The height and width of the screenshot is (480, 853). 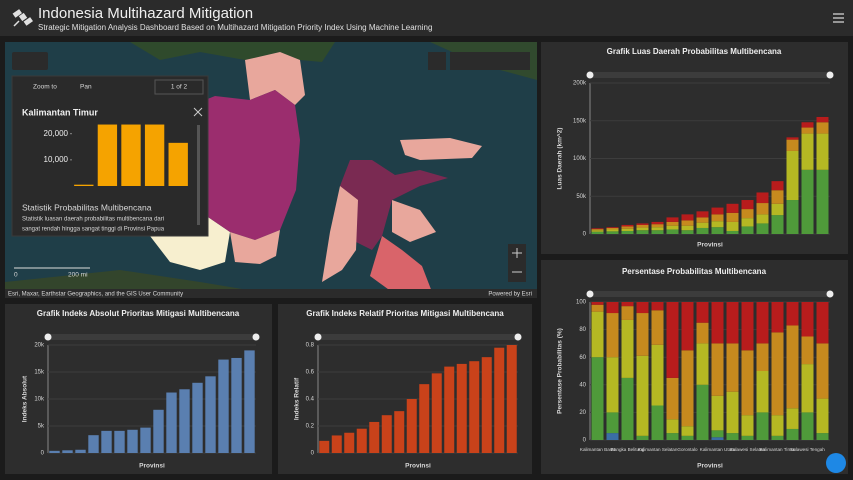 I want to click on y-axis-label: Indeks Absolut, so click(x=25, y=398).